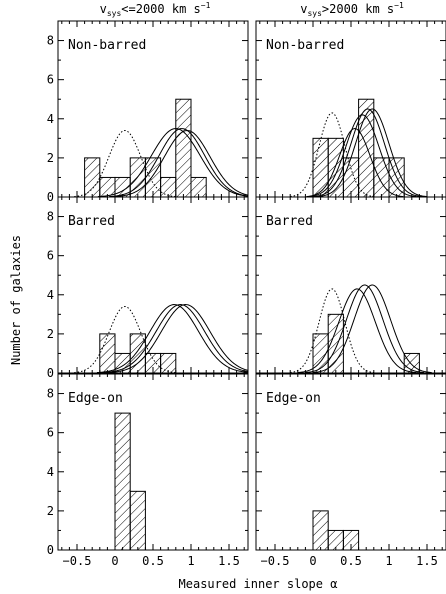  What do you see at coordinates (16, 300) in the screenshot?
I see `y-axis-title: Number of galaxies` at bounding box center [16, 300].